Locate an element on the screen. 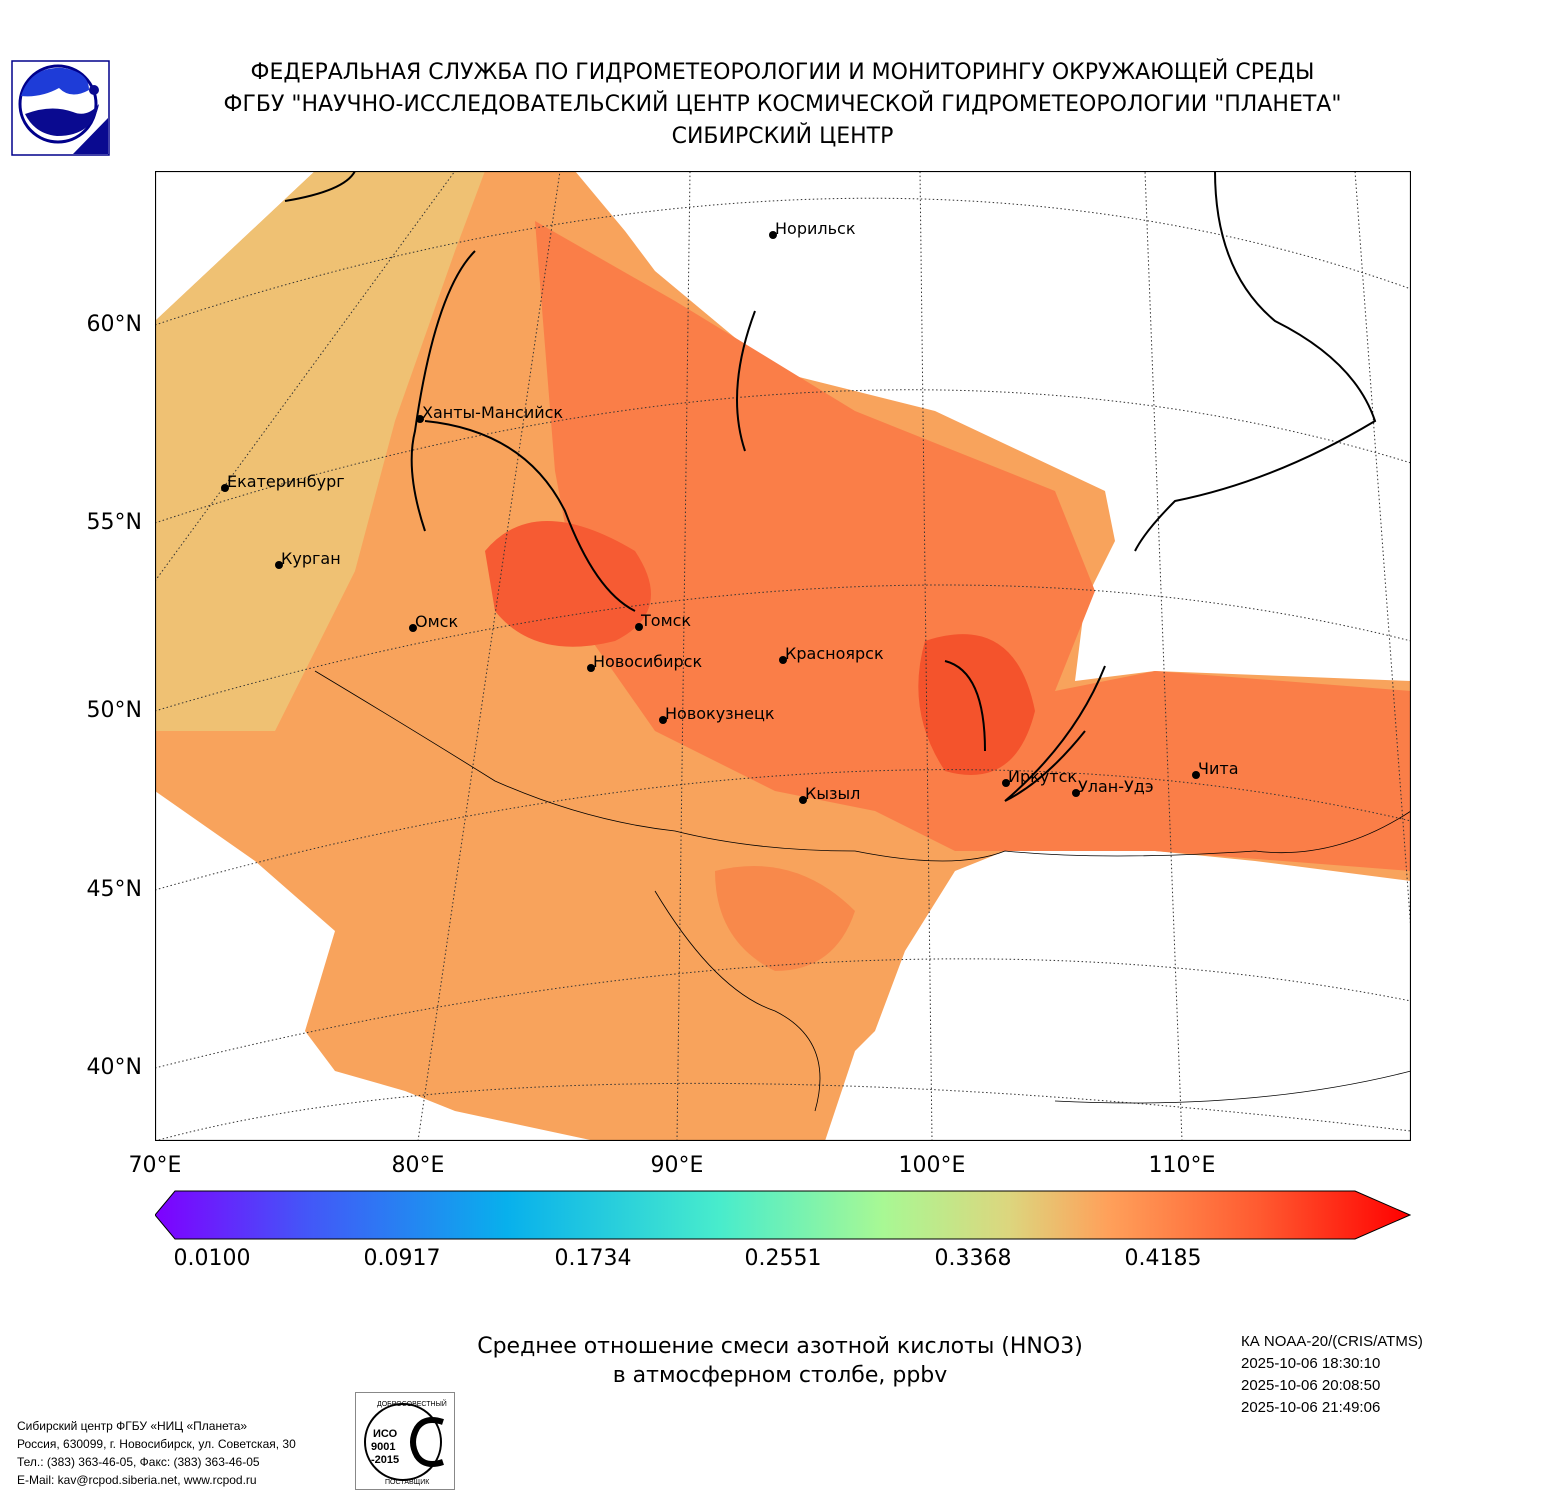 This screenshot has height=1500, width=1550. svg-text: ДОБРОСОВЕСТНЫЙ is located at coordinates (412, 1403).